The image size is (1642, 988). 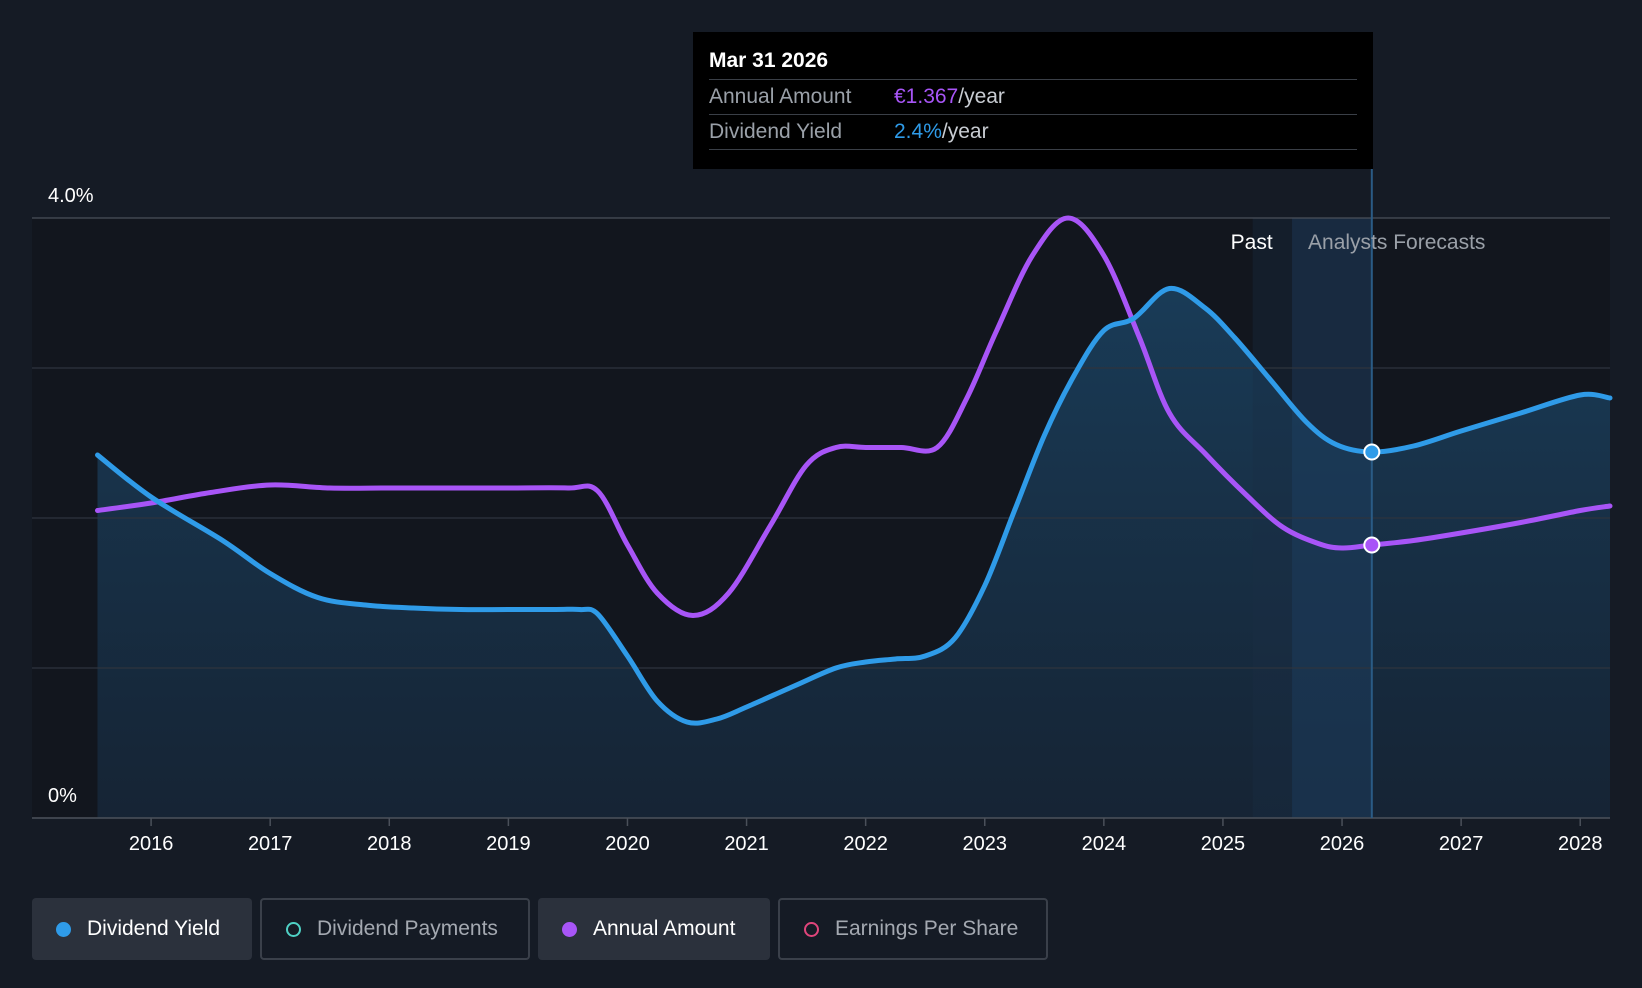 What do you see at coordinates (811, 929) in the screenshot?
I see `earnings-per-share-ring-icon` at bounding box center [811, 929].